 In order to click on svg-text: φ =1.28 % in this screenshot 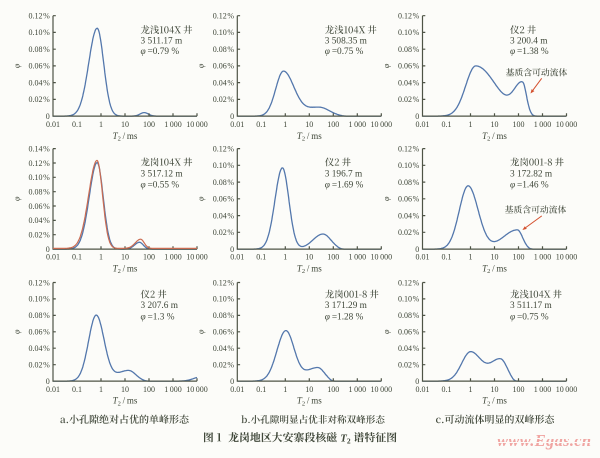, I will do `click(344, 317)`.